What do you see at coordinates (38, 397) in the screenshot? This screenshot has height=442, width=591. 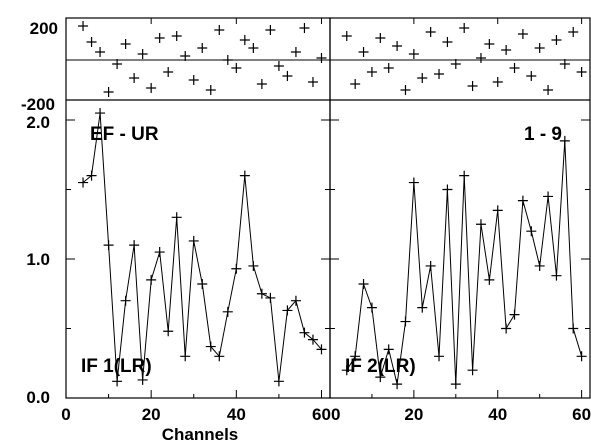 I see `y-tick-label: 0.0` at bounding box center [38, 397].